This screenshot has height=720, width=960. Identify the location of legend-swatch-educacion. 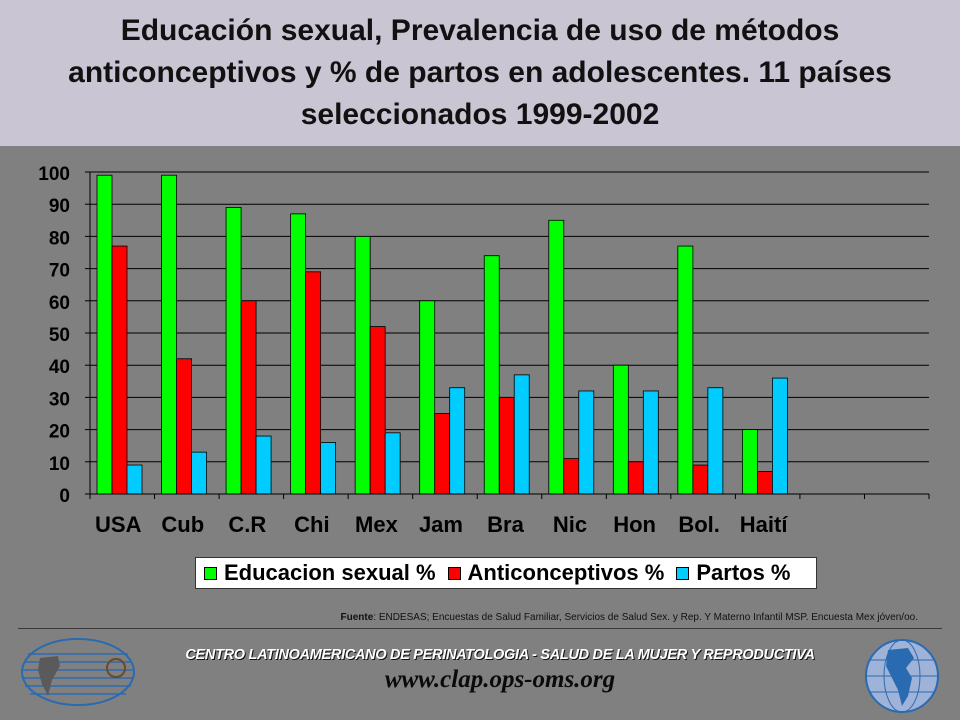
(210, 573).